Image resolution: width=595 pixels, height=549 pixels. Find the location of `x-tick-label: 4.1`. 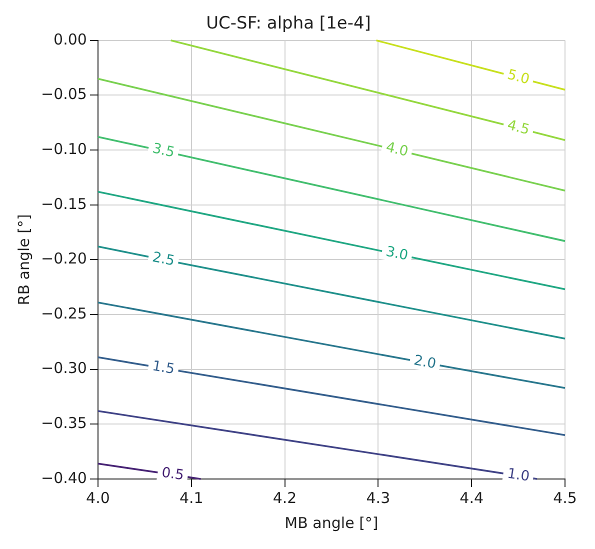

x-tick-label: 4.1 is located at coordinates (191, 497).